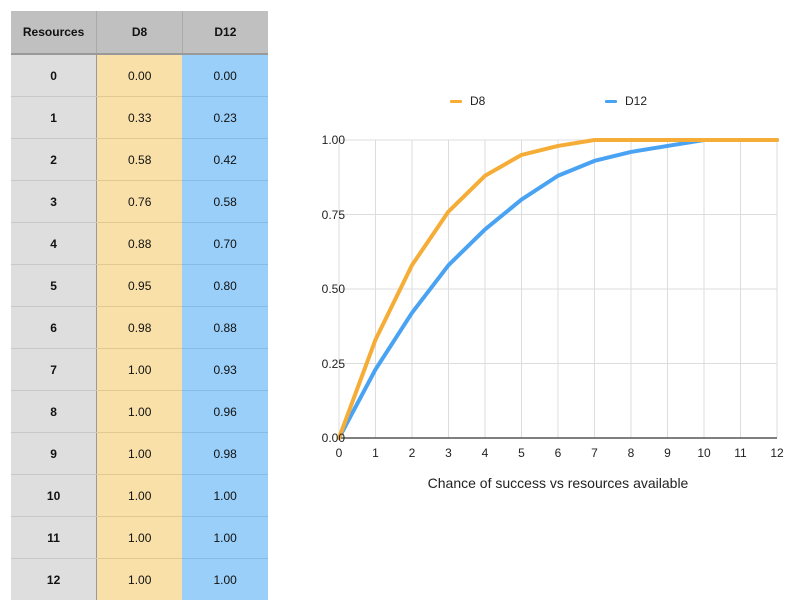 This screenshot has width=800, height=608. What do you see at coordinates (54, 285) in the screenshot?
I see `cell-resources: 5` at bounding box center [54, 285].